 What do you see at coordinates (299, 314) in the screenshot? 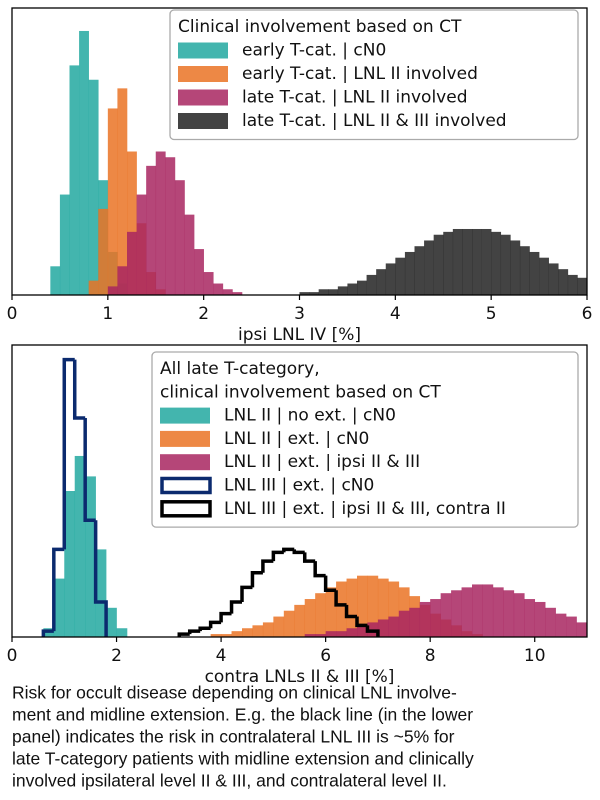
I see `x-tick-label: 3` at bounding box center [299, 314].